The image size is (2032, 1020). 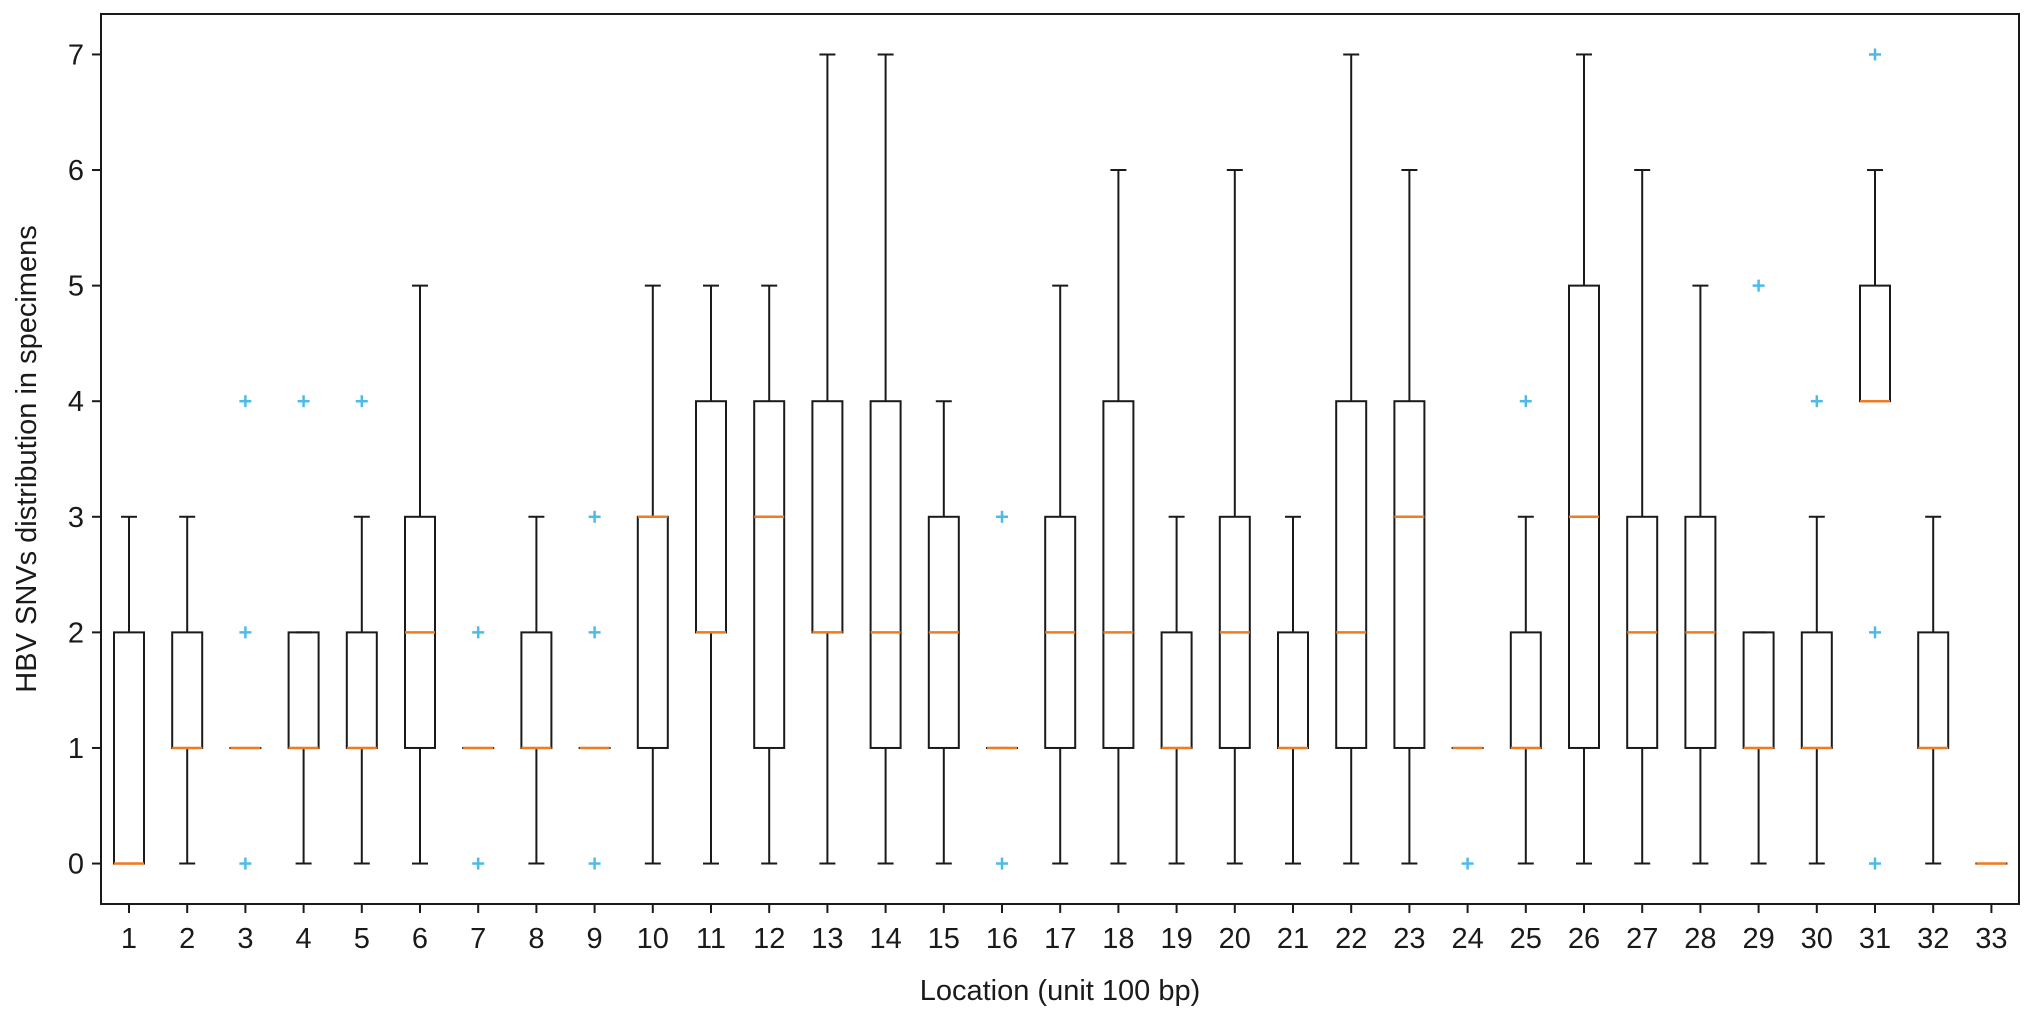 What do you see at coordinates (76, 171) in the screenshot?
I see `y-tick-label: 6` at bounding box center [76, 171].